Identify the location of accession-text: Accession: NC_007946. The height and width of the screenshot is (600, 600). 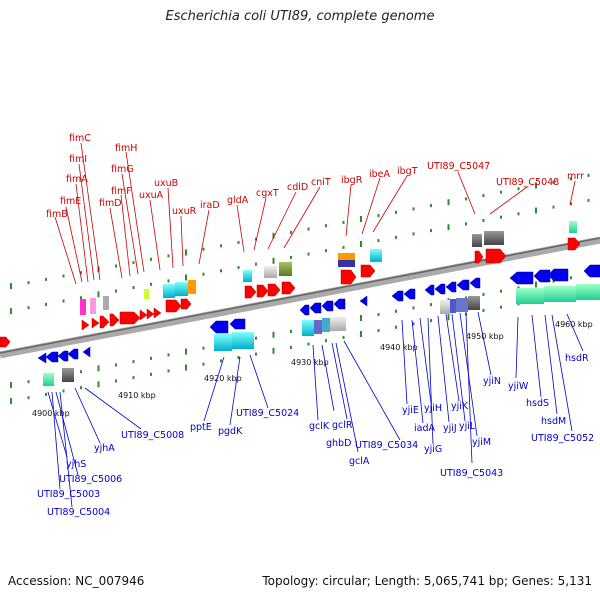
(76, 581).